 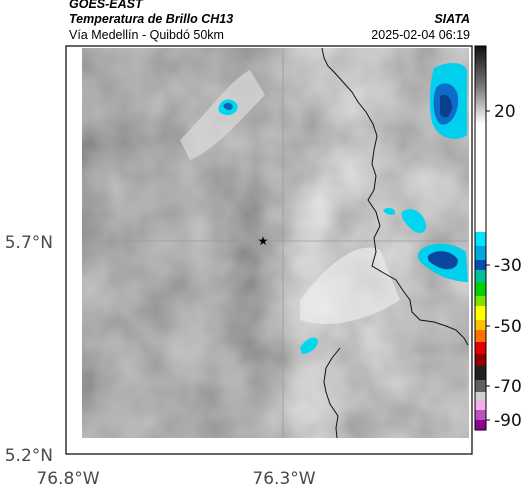 I want to click on location-label: Vía Medellín - Quibdó 50km, so click(x=146, y=35).